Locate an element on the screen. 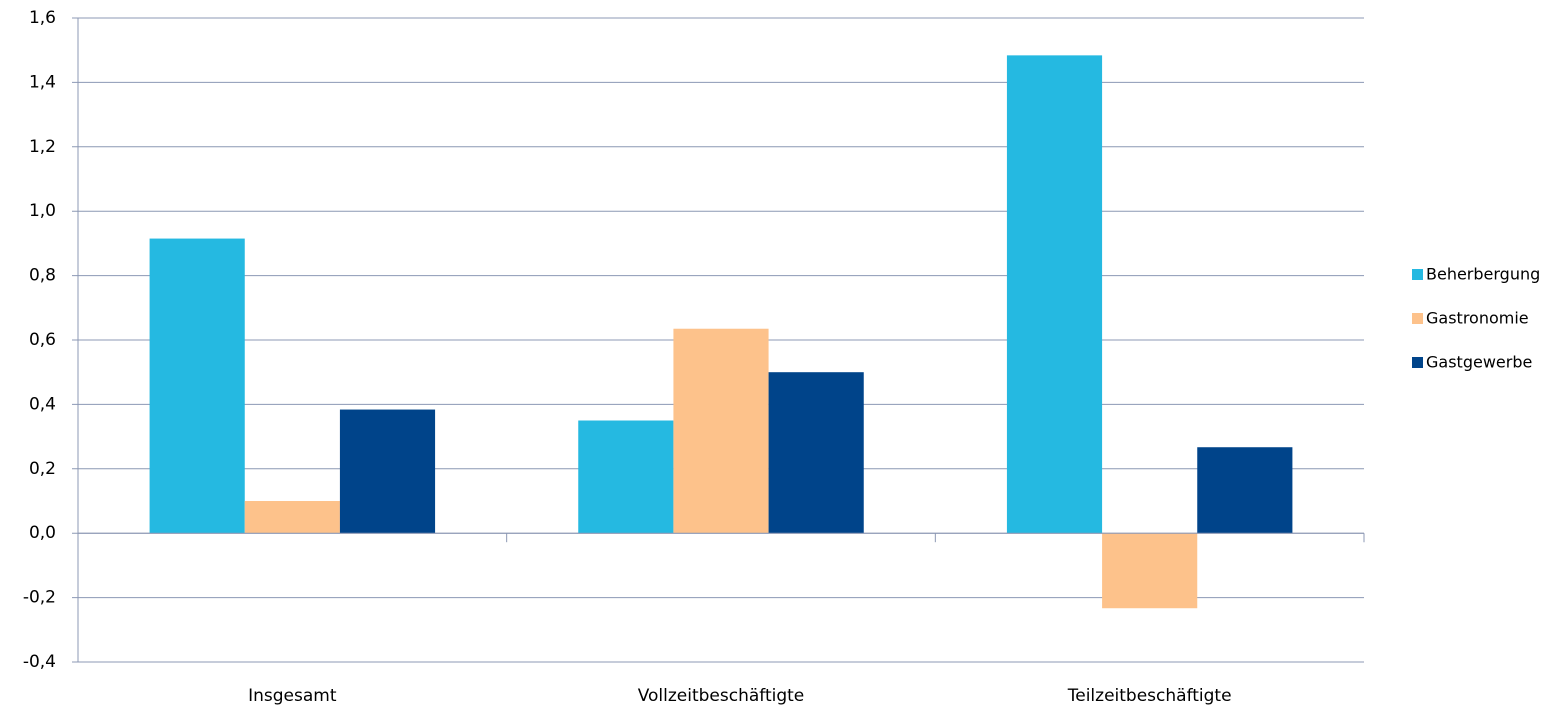  x-tick-label: Teilzeitbeschäftigte is located at coordinates (1149, 696).